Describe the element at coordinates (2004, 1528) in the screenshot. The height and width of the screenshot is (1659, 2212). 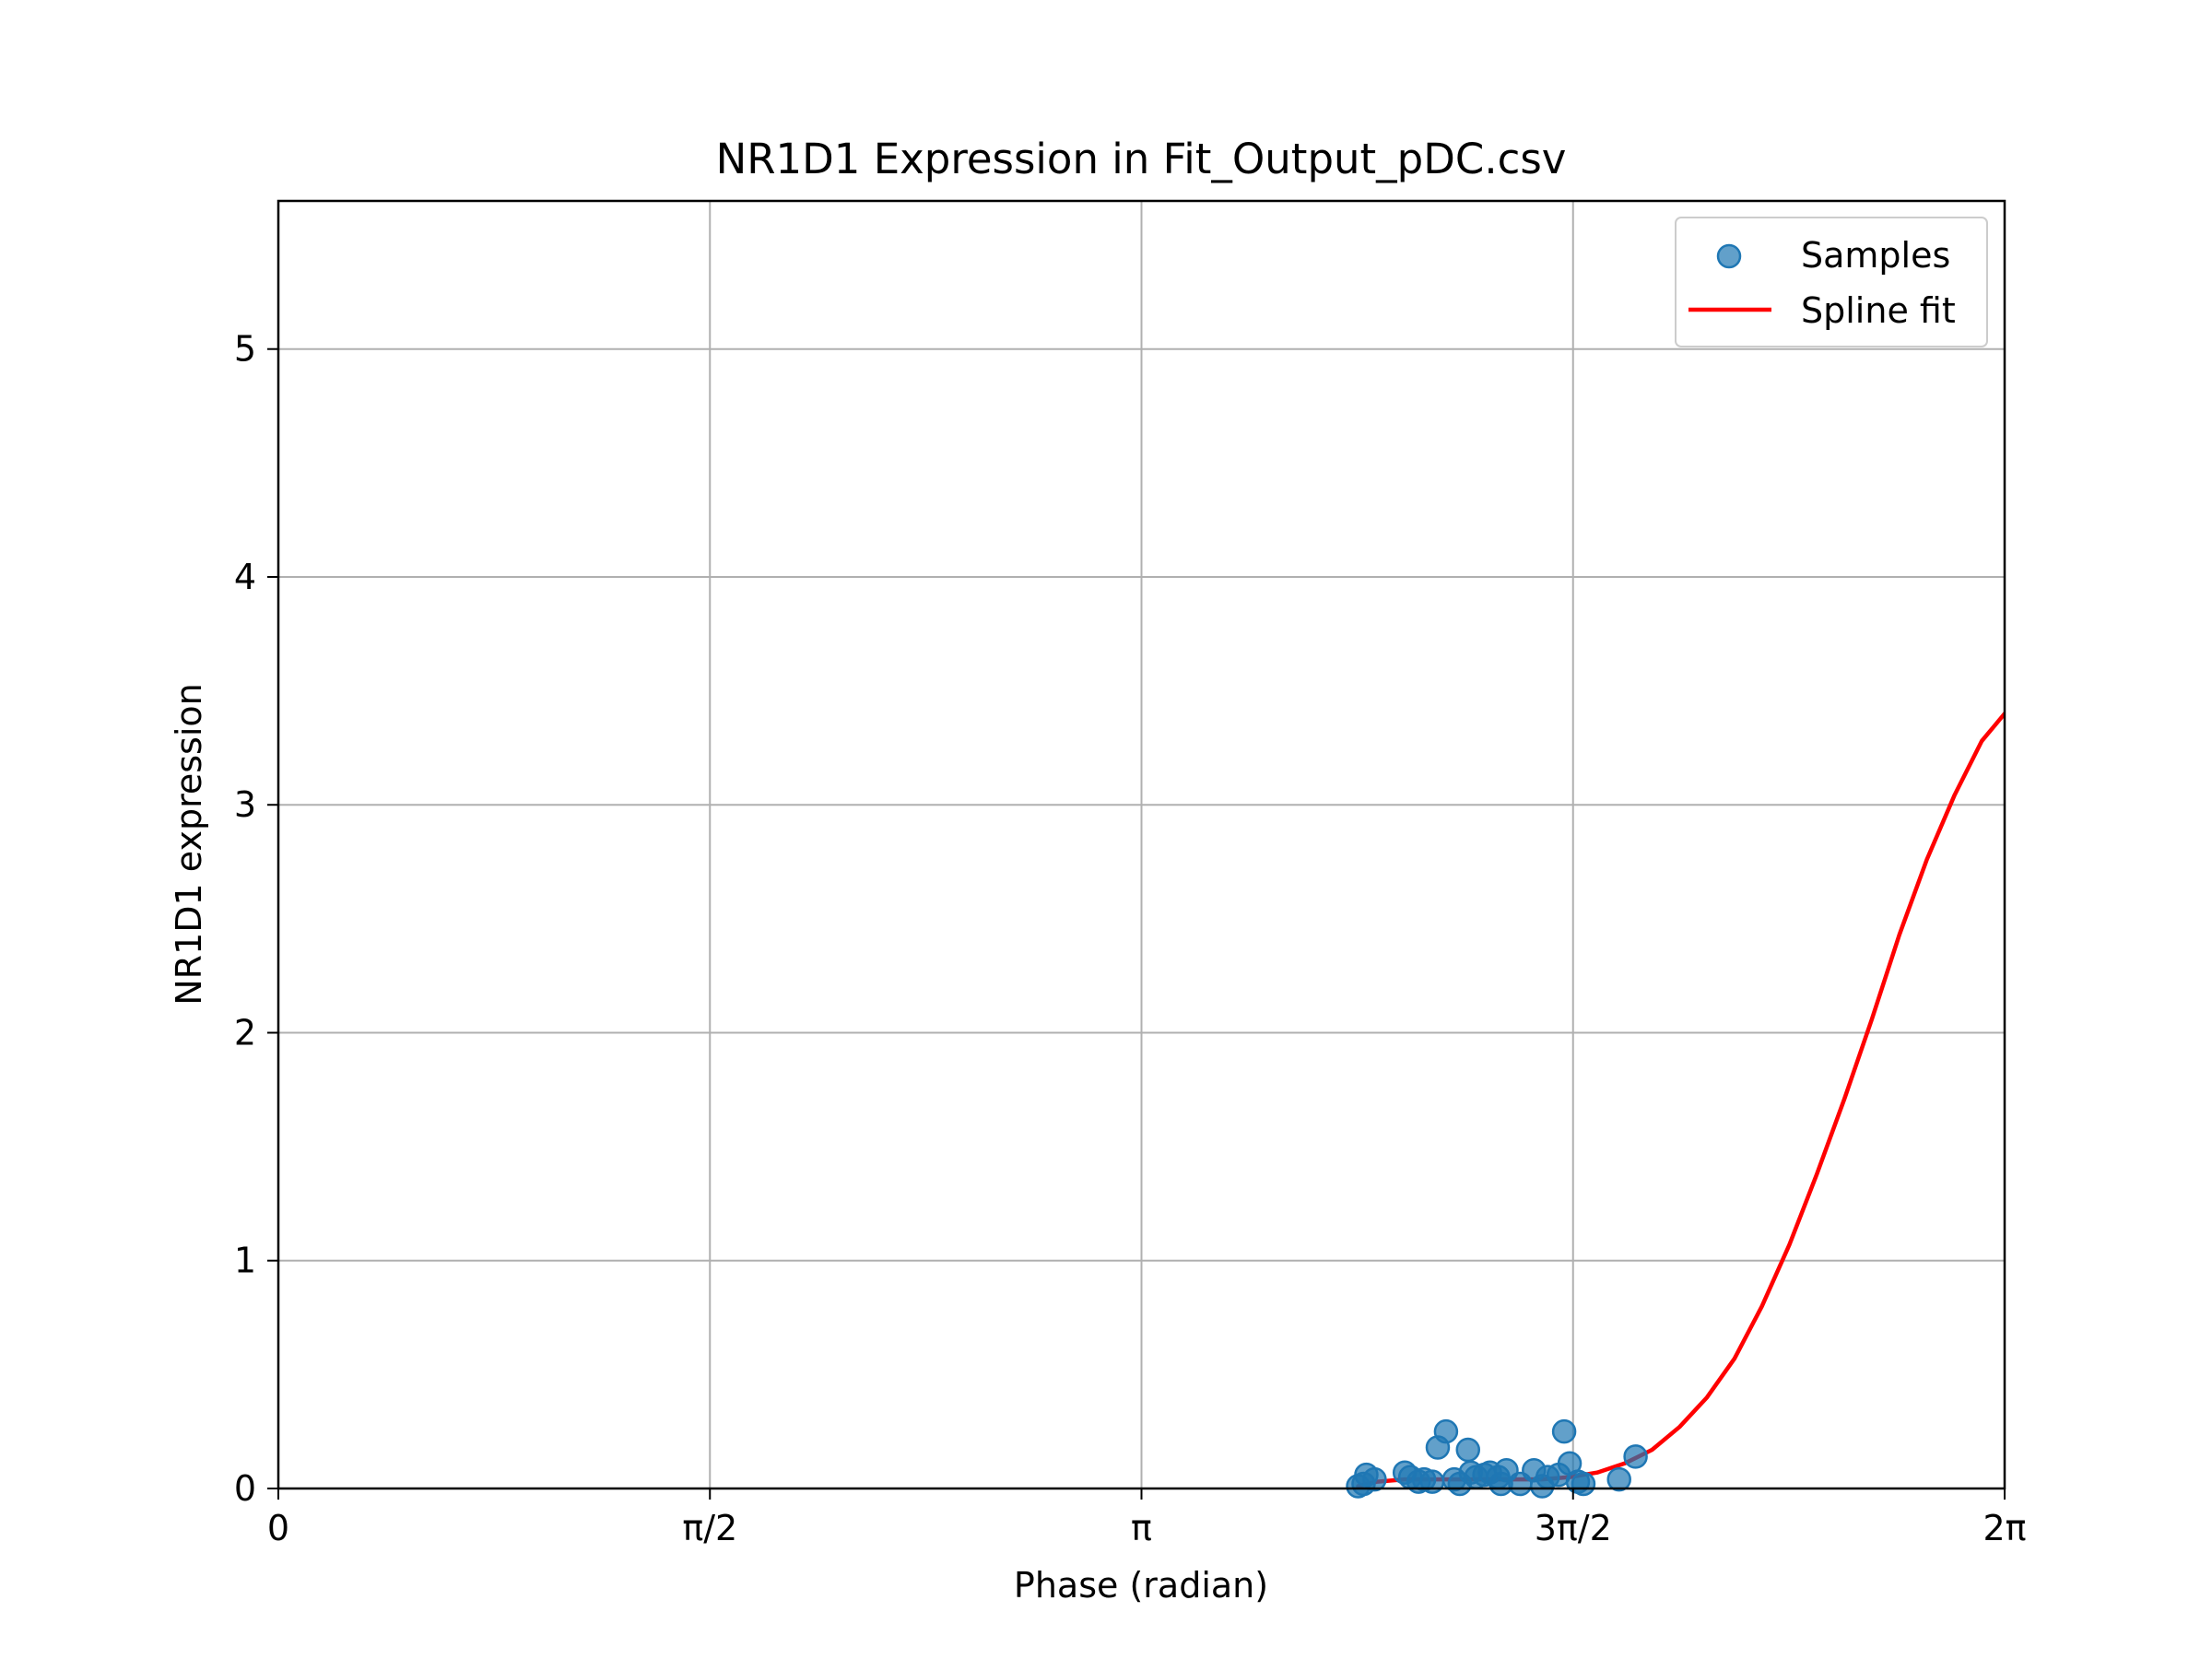
I see `x-tick-label: 2π` at that location.